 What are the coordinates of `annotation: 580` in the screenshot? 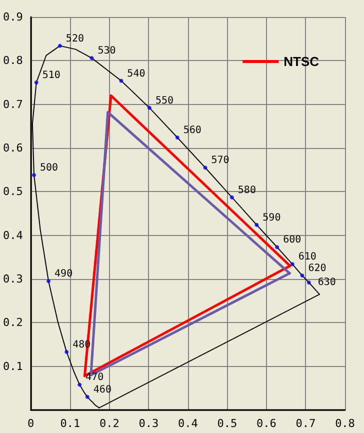 It's located at (247, 190).